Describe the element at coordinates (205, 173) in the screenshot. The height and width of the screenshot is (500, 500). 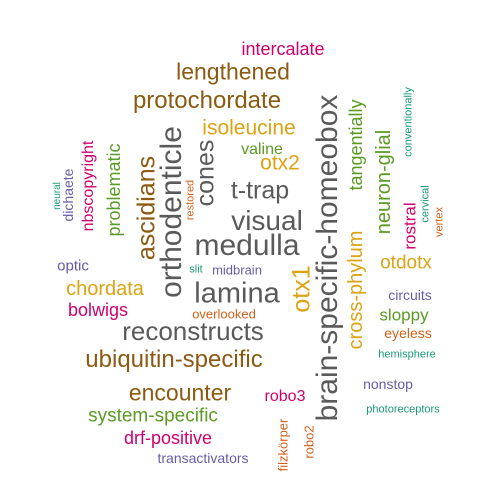
I see `word-cones: cones` at that location.